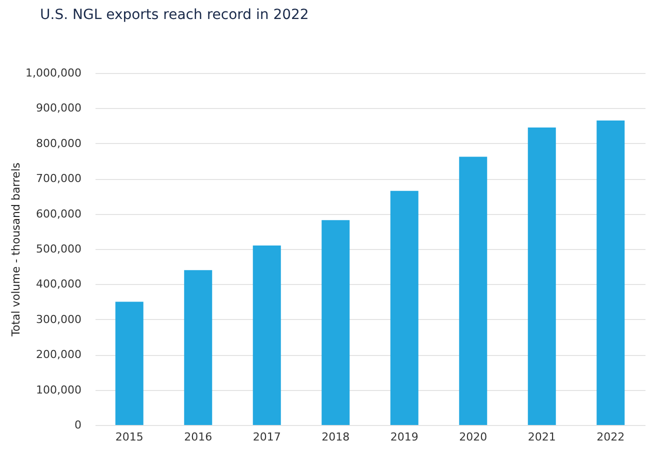  What do you see at coordinates (59, 249) in the screenshot?
I see `y-tick-label: 500,000` at bounding box center [59, 249].